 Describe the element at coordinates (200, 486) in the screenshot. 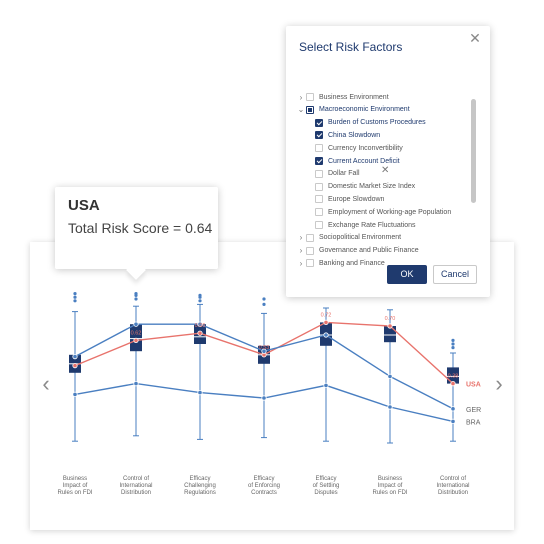

I see `category-label: Efficacy Challenging Regulations` at that location.